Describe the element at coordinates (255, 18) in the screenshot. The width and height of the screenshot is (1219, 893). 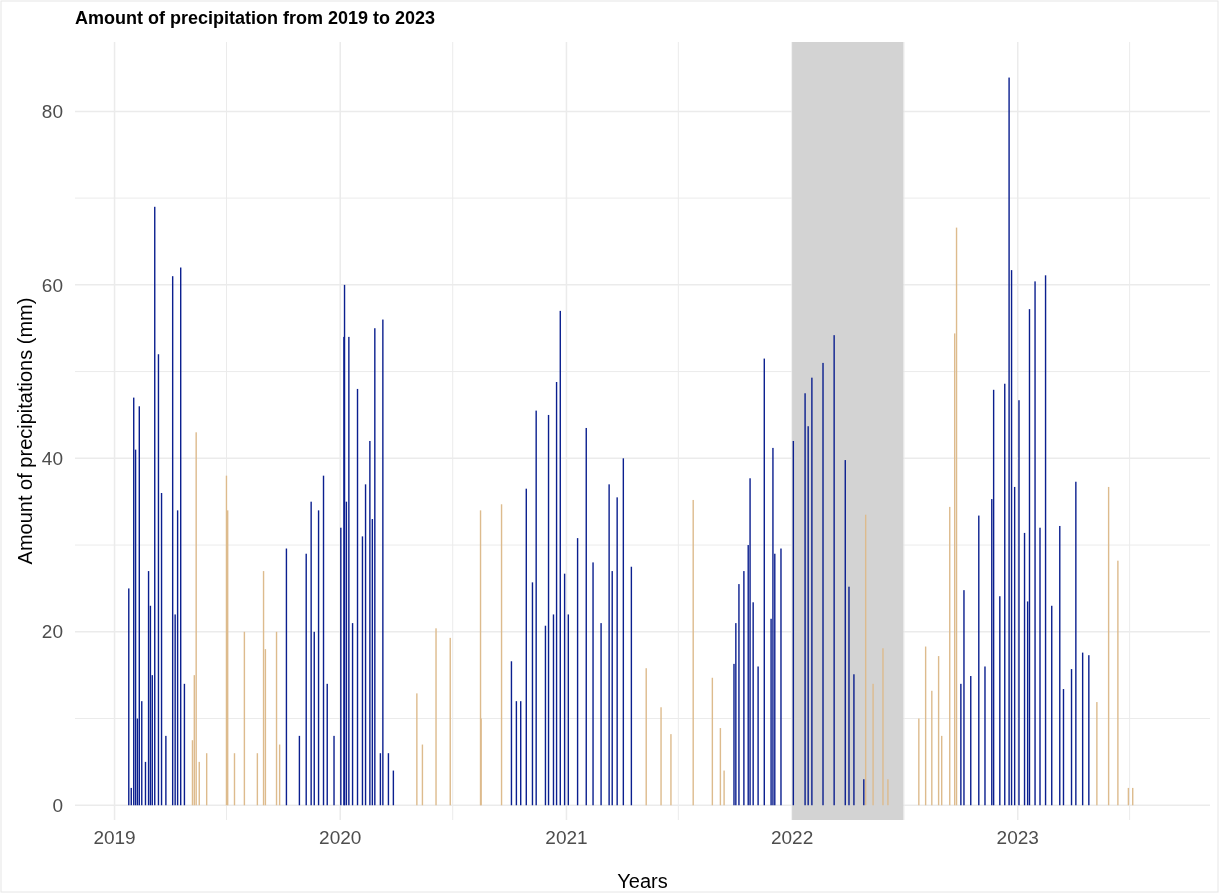
I see `chart-title: Amount of precipitation from 2019 to 2023` at that location.